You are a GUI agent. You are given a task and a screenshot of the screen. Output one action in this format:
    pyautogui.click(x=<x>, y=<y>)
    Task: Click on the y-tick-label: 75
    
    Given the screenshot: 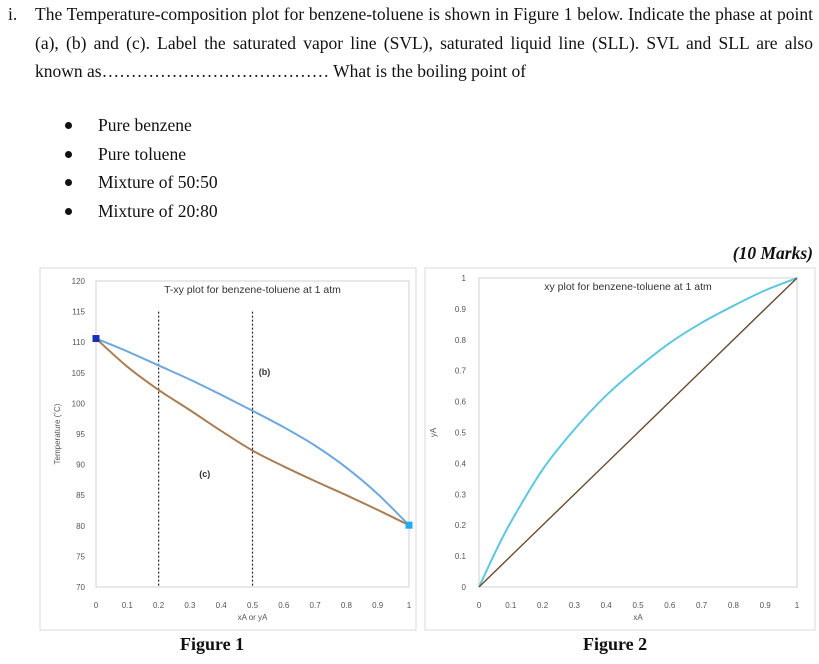 What is the action you would take?
    pyautogui.click(x=80, y=556)
    